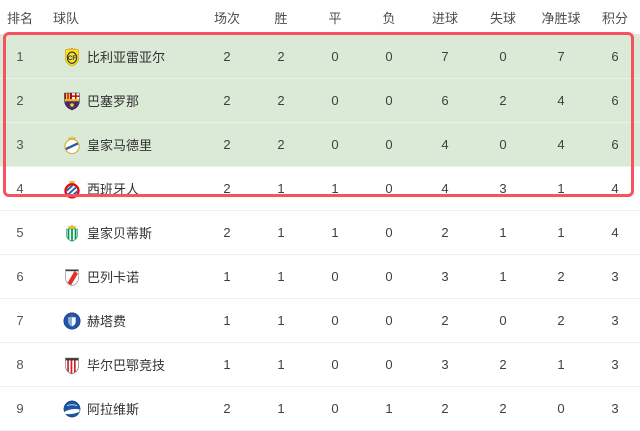 This screenshot has width=640, height=431. I want to click on team-wrap: 毕尔巴鄂竞技, so click(130, 365).